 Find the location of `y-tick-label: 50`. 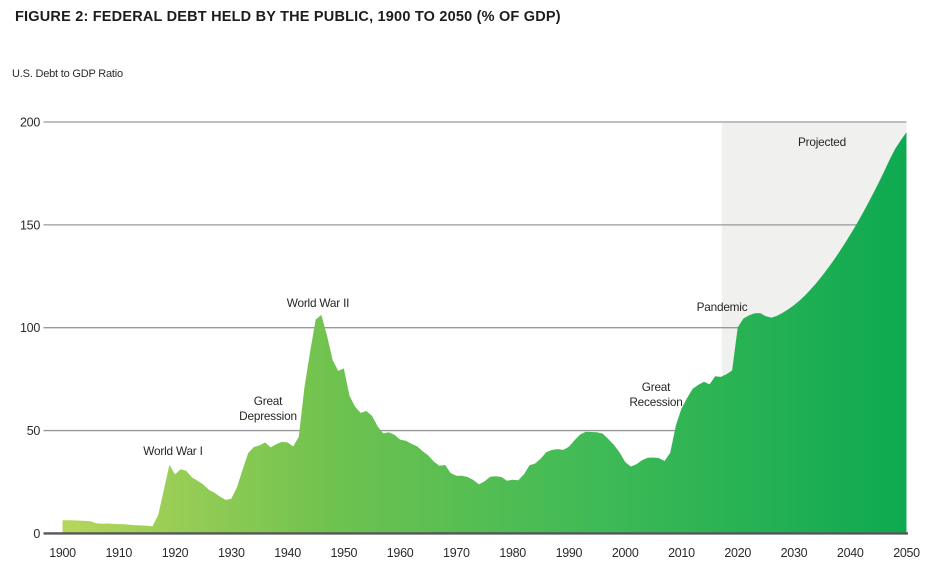

y-tick-label: 50 is located at coordinates (34, 431).